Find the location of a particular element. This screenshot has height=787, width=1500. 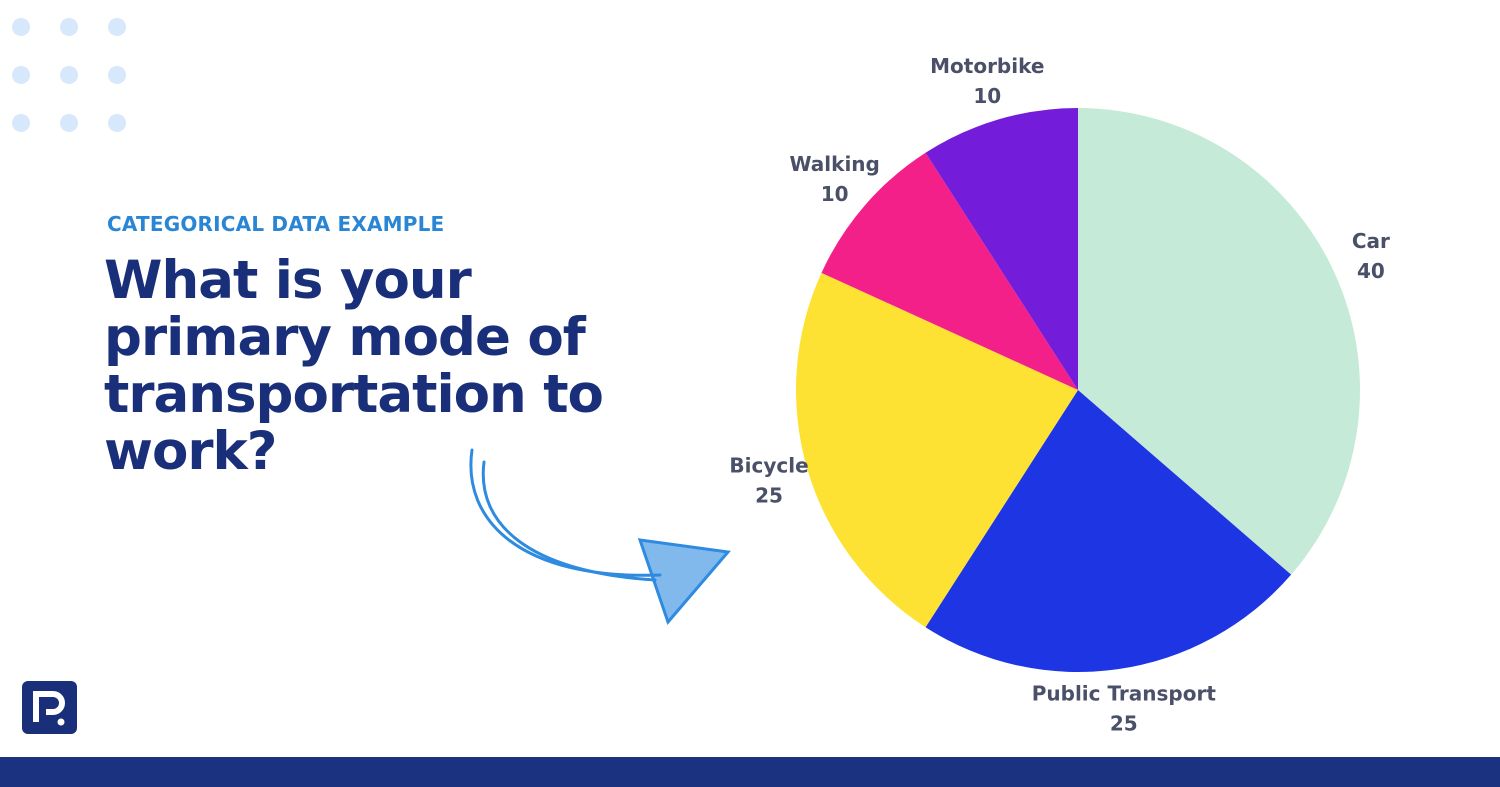

value-label: 40 is located at coordinates (1371, 271).